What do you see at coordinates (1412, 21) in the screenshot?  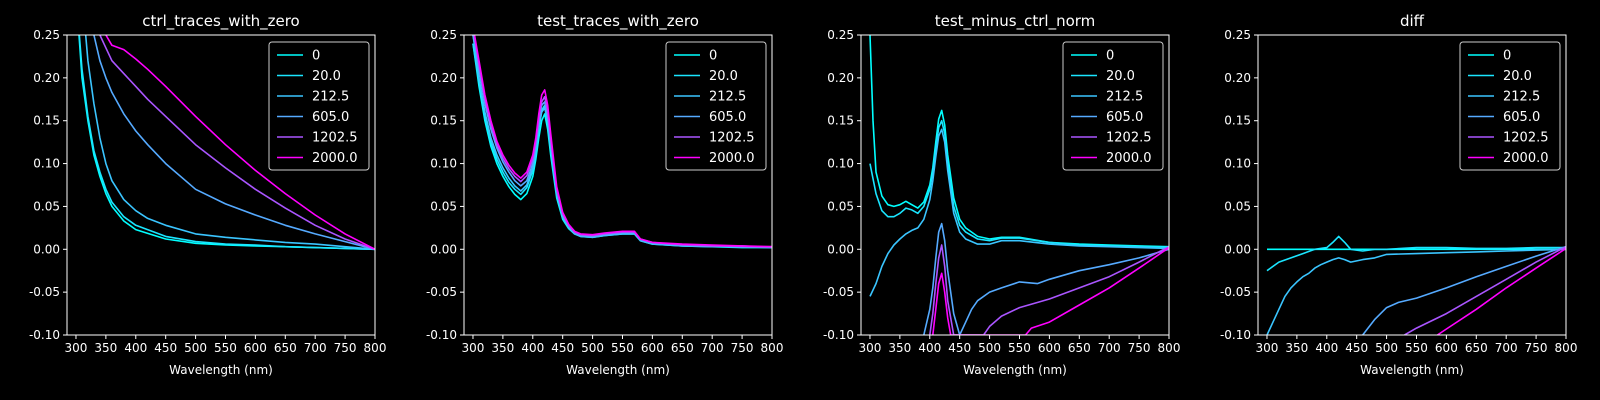 I see `chart-title: diff` at bounding box center [1412, 21].